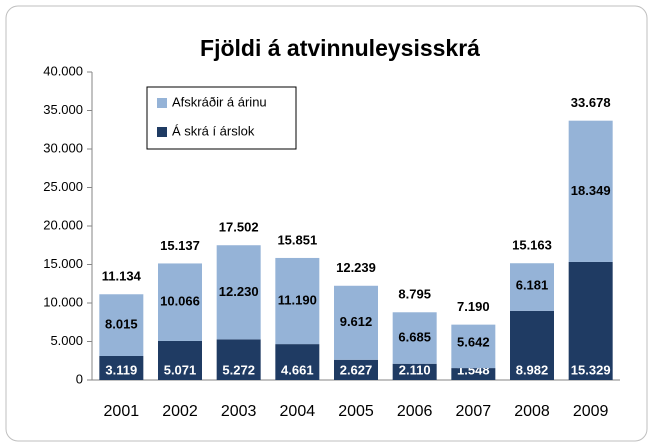 This screenshot has height=448, width=654. What do you see at coordinates (63, 186) in the screenshot?
I see `y-tick-label: 25.000` at bounding box center [63, 186].